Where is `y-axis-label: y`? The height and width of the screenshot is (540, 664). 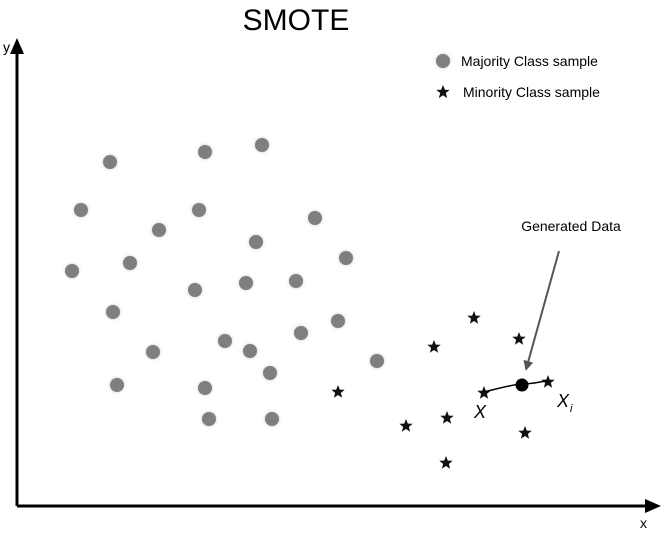
y-axis-label: y is located at coordinates (6, 47).